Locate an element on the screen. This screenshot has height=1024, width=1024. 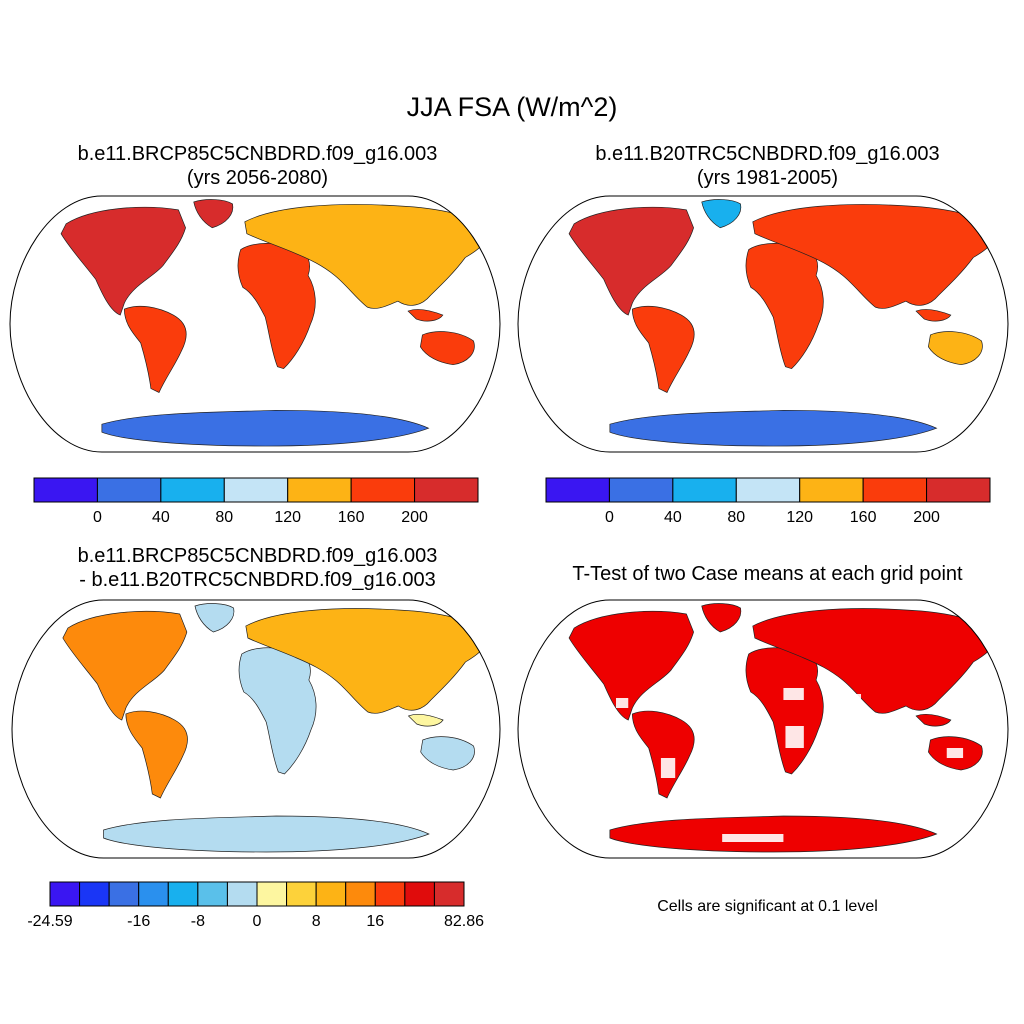
colorbar-panel-3: -24.59 -16 -8 0 8 16 82.86 is located at coordinates (255, 905).